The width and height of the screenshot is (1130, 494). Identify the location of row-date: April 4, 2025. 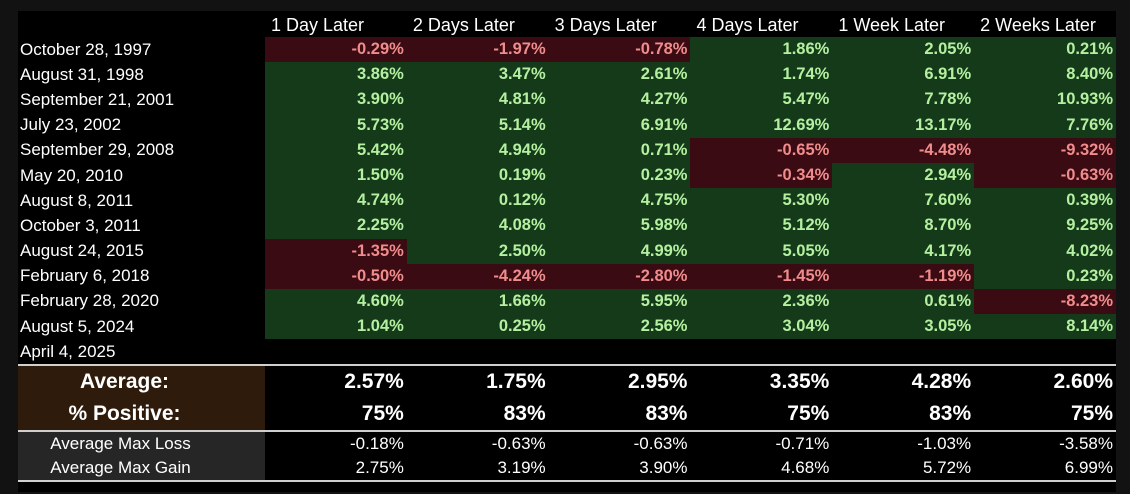
(68, 351).